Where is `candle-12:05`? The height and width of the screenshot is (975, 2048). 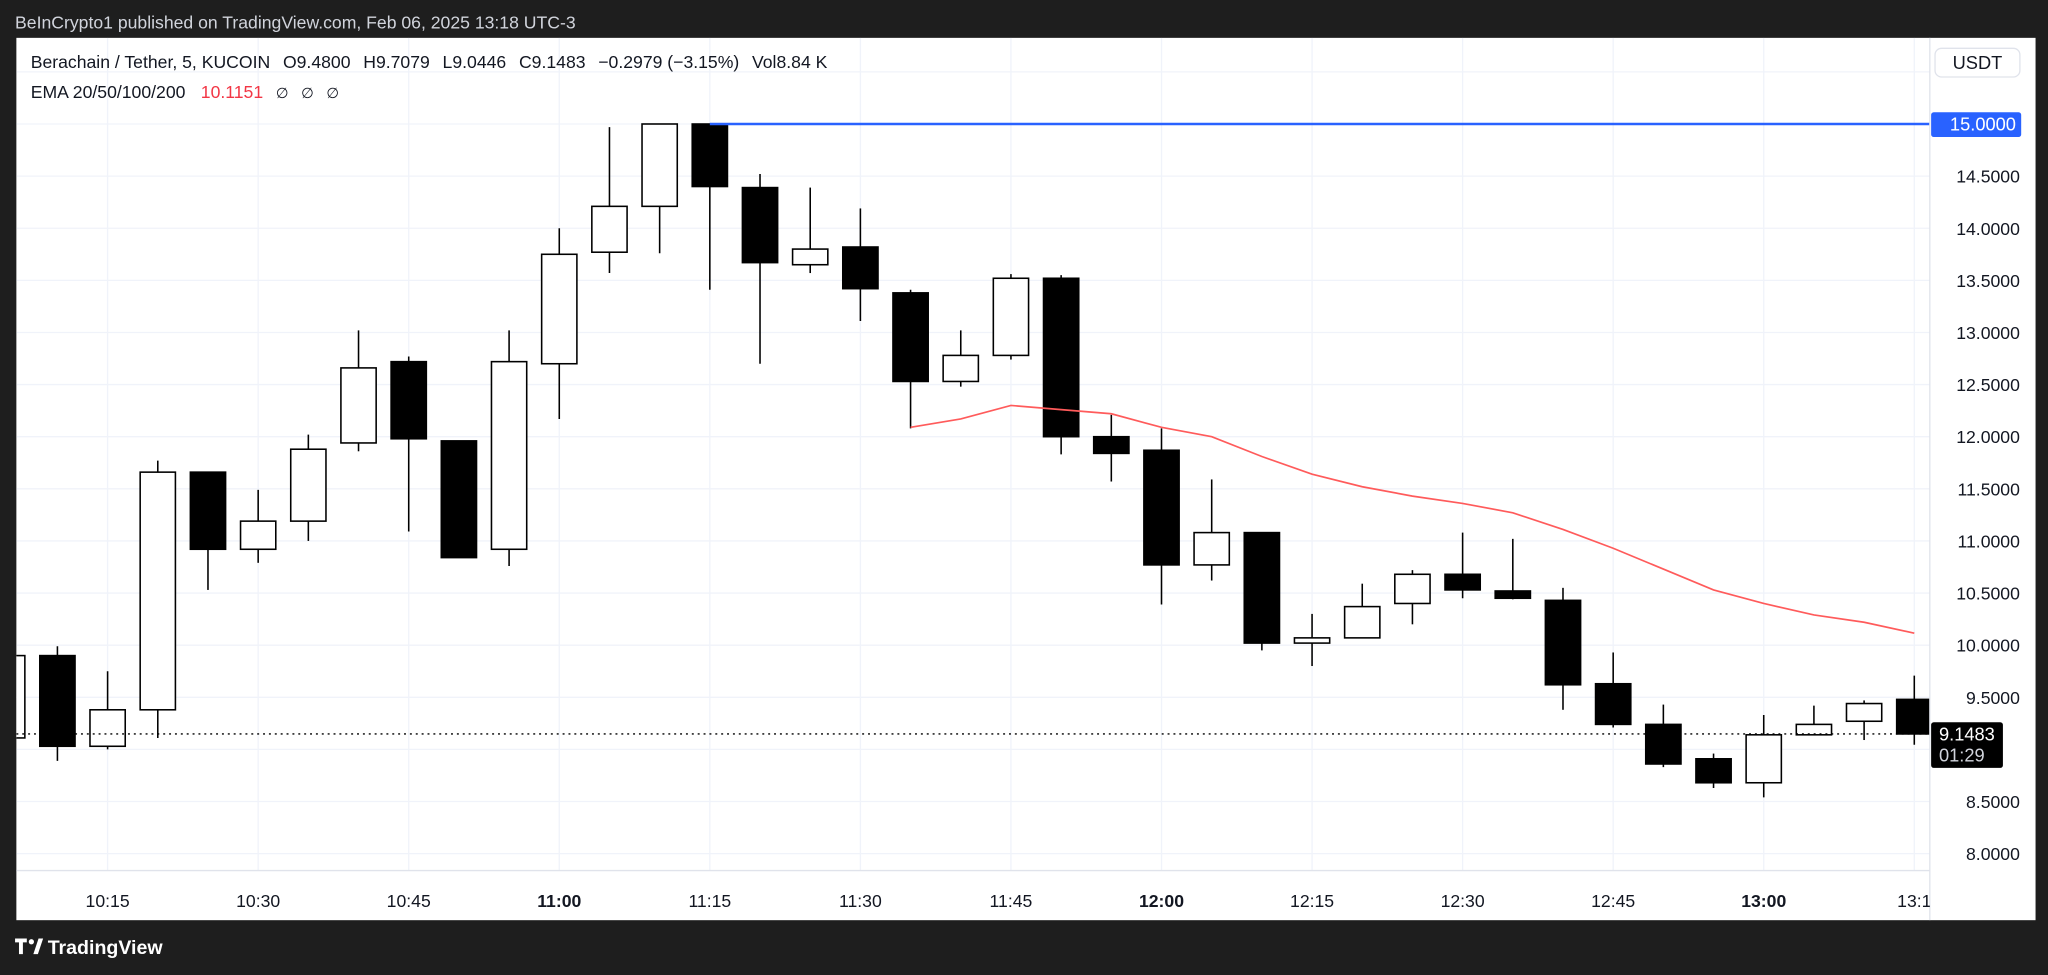 candle-12:05 is located at coordinates (1212, 530).